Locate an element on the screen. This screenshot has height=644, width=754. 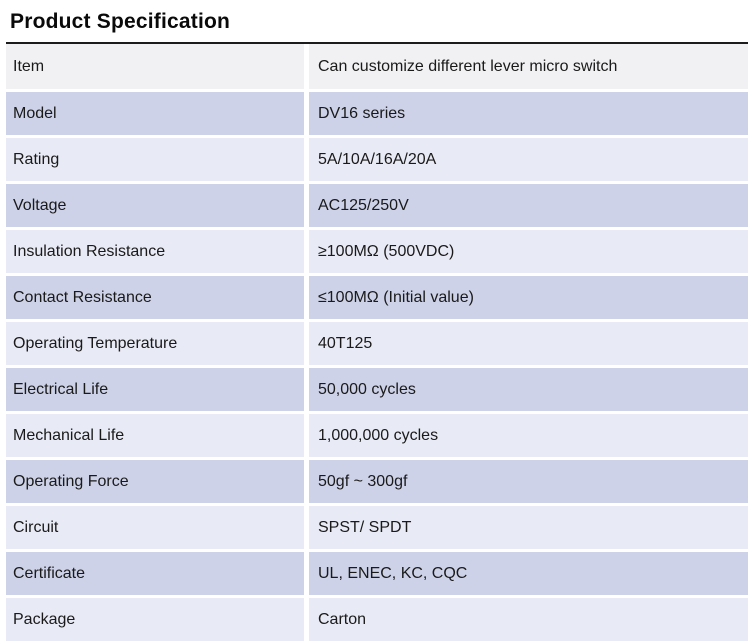
spec-value: DV16 series is located at coordinates (528, 113).